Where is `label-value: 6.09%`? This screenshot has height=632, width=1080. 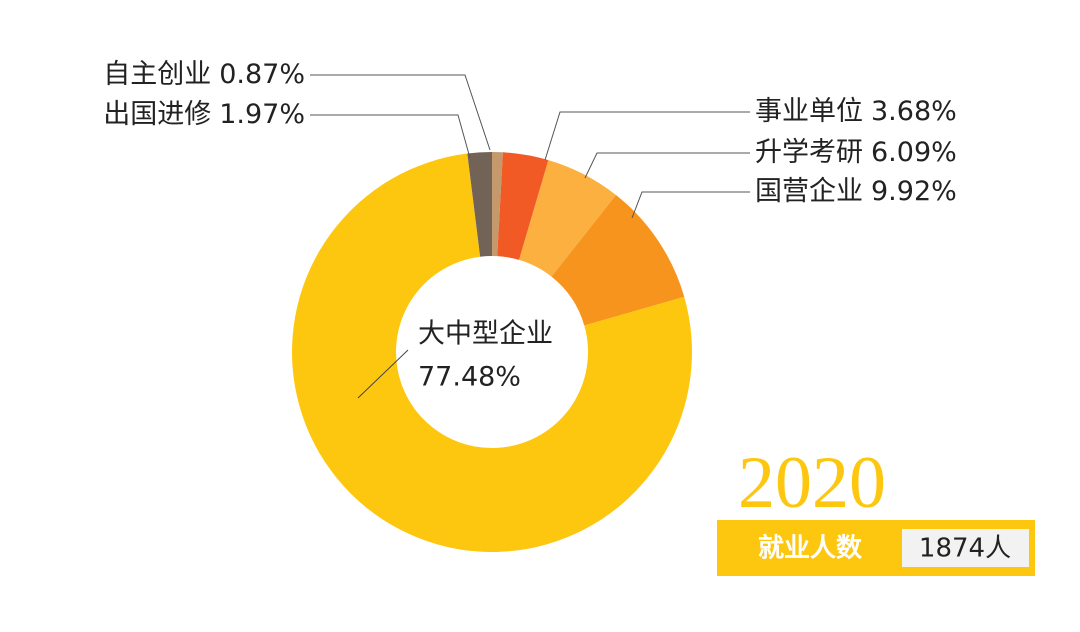 label-value: 6.09% is located at coordinates (914, 152).